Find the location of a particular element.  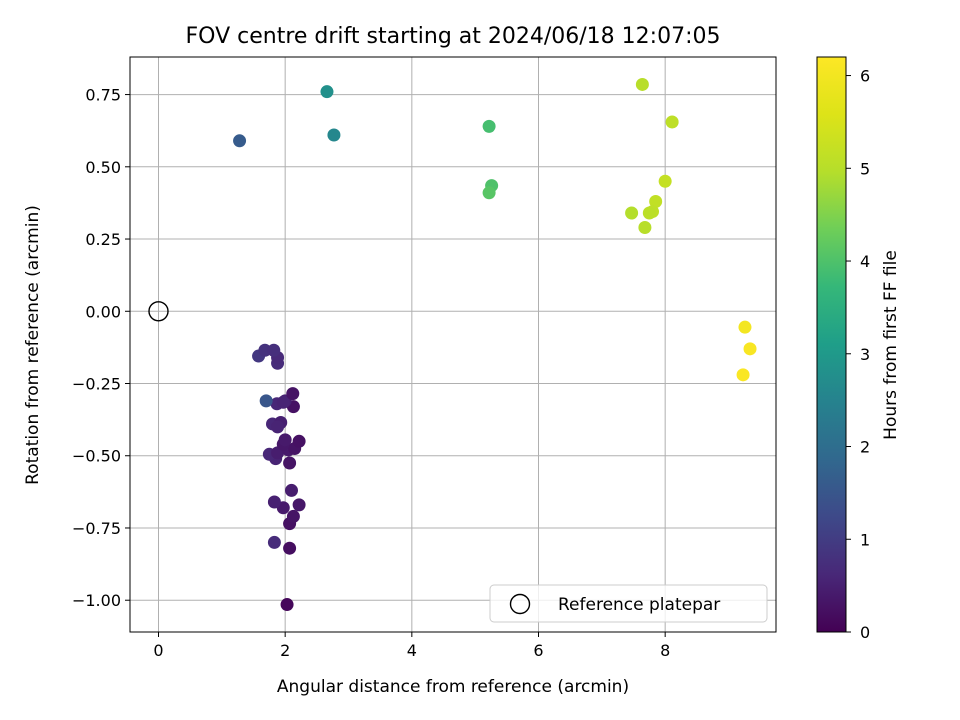

colorbar-tick-label: 3 is located at coordinates (865, 354).